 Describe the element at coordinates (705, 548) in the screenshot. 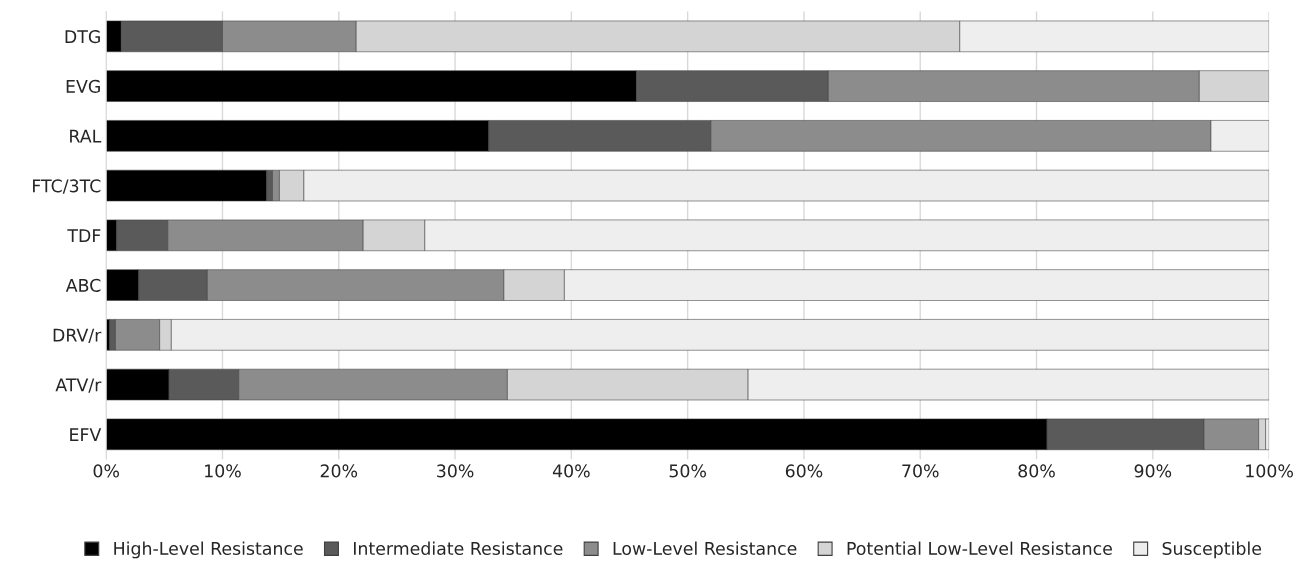

I see `legend-label: Low-Level Resistance` at that location.